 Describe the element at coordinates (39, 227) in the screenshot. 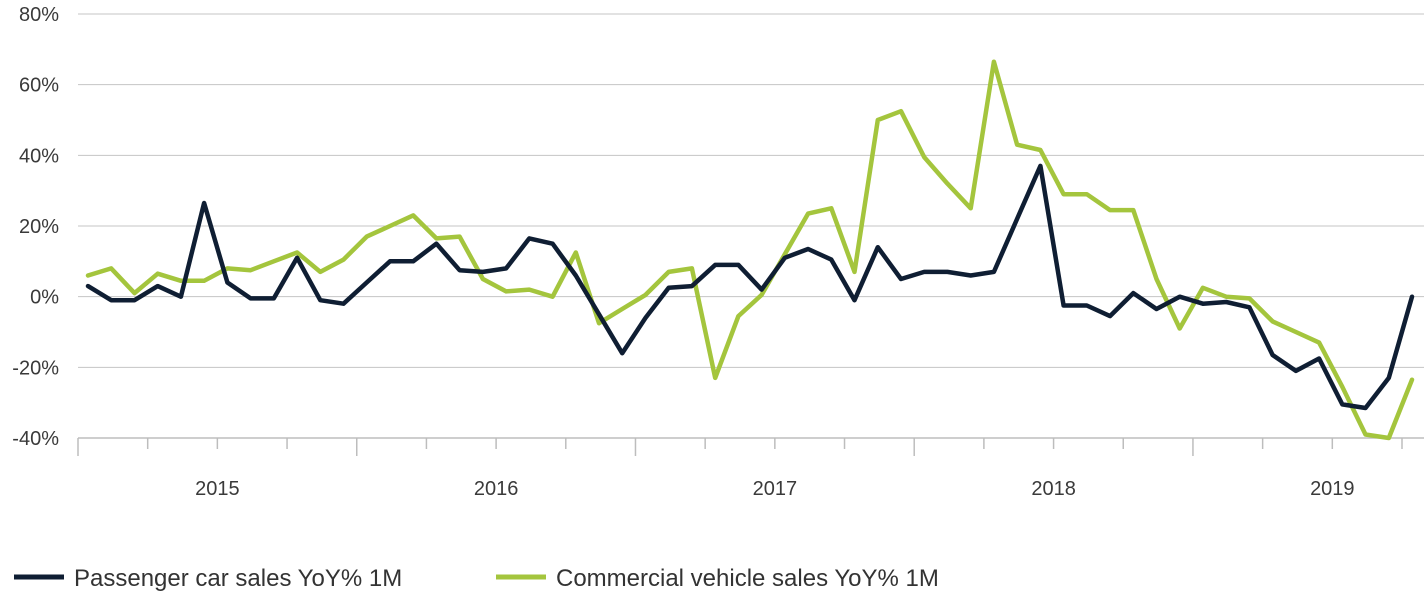

I see `y-tick-label: 20%` at that location.